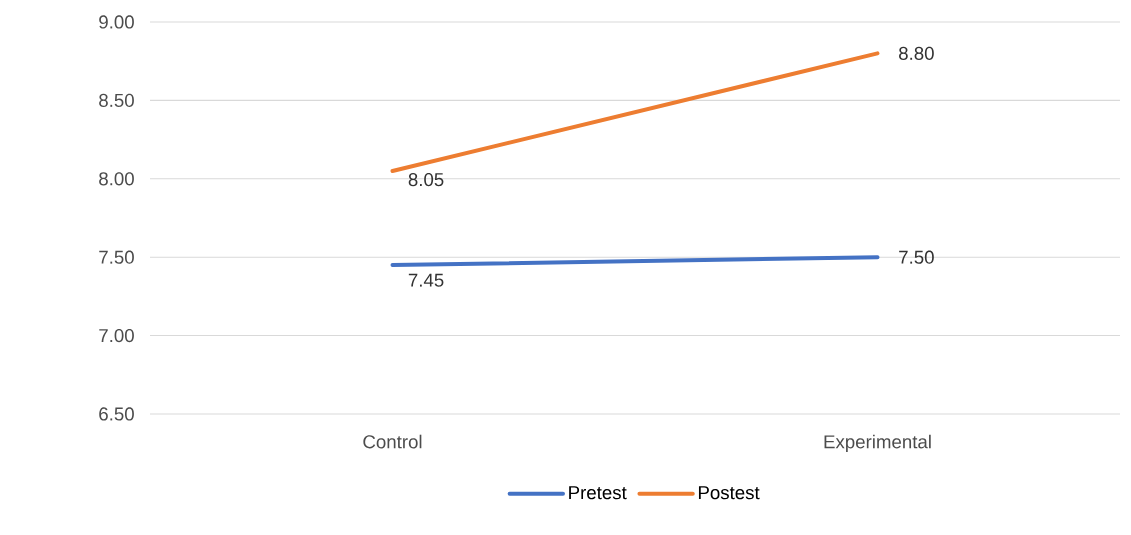  I want to click on data-label: 8.05, so click(426, 179).